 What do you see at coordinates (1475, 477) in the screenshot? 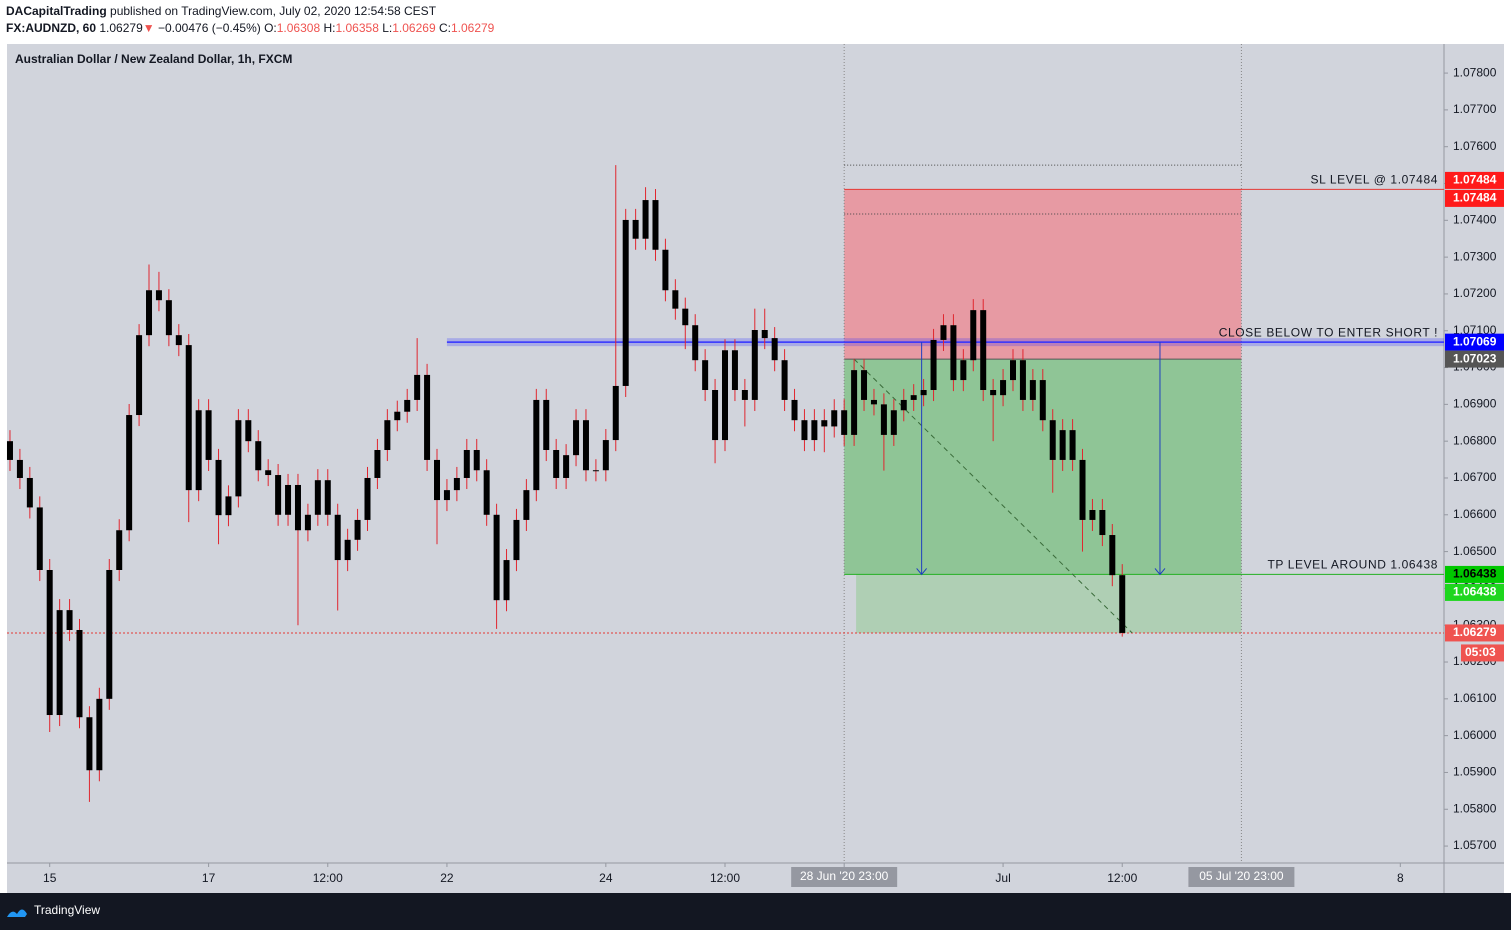
I see `y-tick-label: 1.06700` at bounding box center [1475, 477].